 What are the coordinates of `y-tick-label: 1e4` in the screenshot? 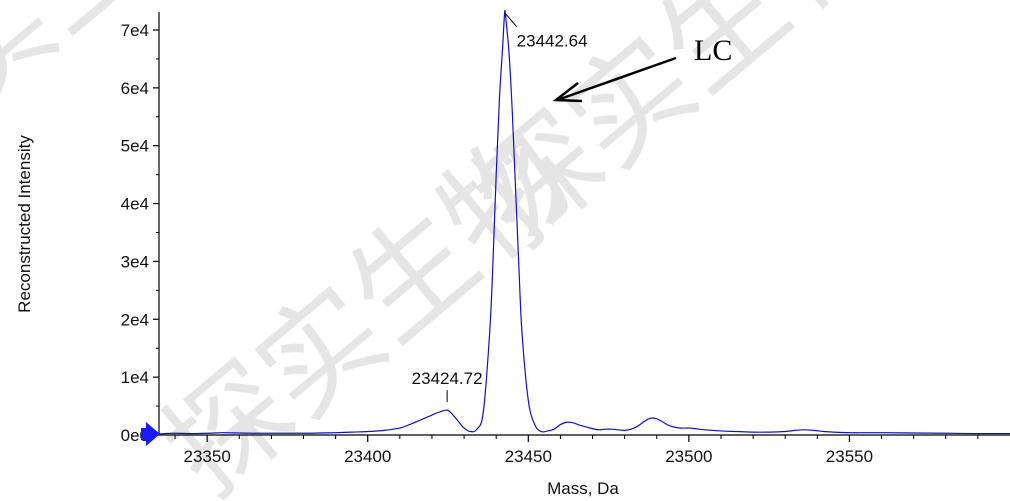 It's located at (135, 377).